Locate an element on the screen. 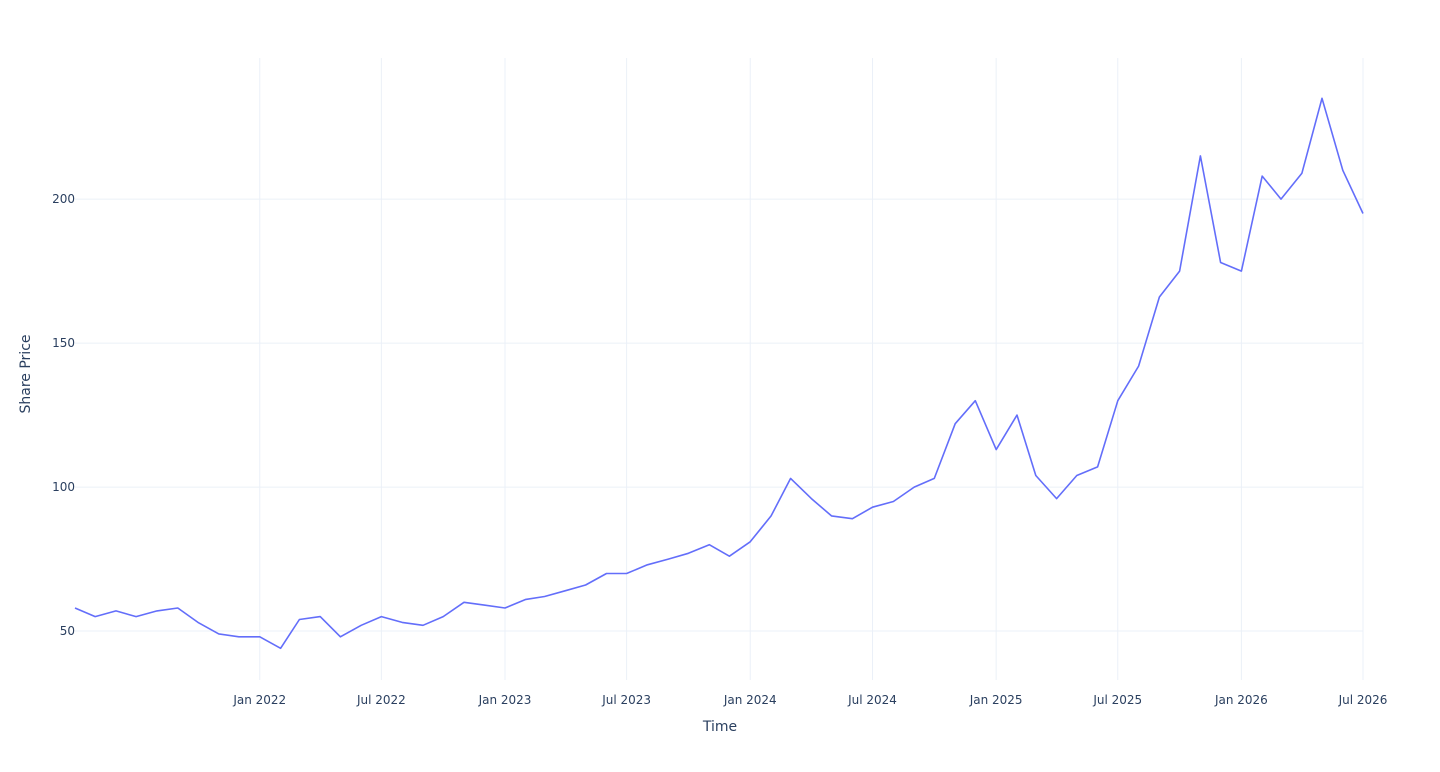 The width and height of the screenshot is (1440, 772). x-tick-label-7: Jul 2025 is located at coordinates (1117, 700).